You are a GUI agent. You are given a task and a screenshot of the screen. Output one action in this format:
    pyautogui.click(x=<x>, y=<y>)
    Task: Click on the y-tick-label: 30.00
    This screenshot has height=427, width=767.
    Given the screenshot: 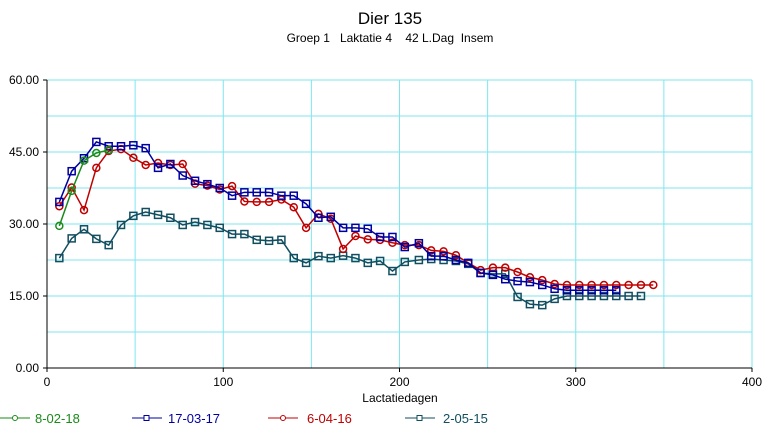 What is the action you would take?
    pyautogui.click(x=24, y=224)
    